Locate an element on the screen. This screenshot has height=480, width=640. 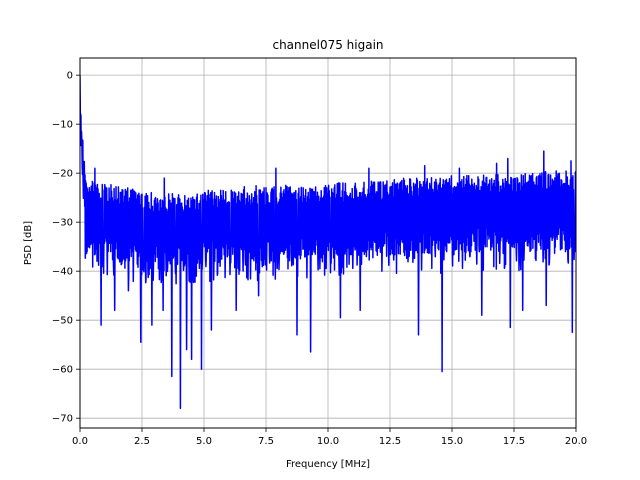
x-axis-ticks: 0.0 2.5 5.0 7.5 10.0 12.5 15.0 17.5 20.0 is located at coordinates (329, 437).